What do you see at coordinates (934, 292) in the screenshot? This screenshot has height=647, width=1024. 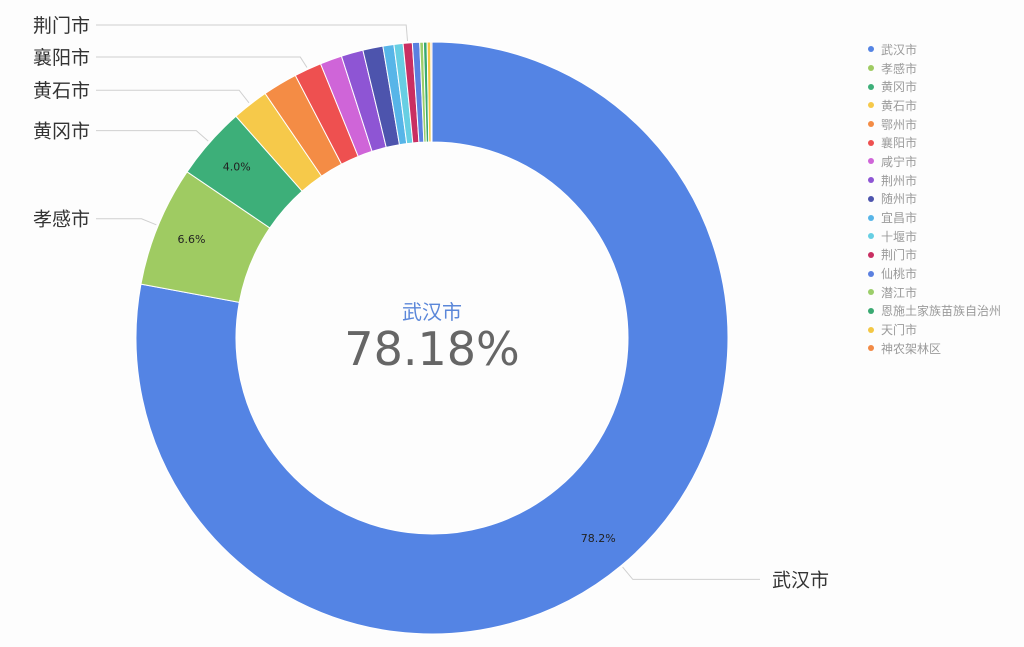 I see `legend-item-13: 潜江市` at bounding box center [934, 292].